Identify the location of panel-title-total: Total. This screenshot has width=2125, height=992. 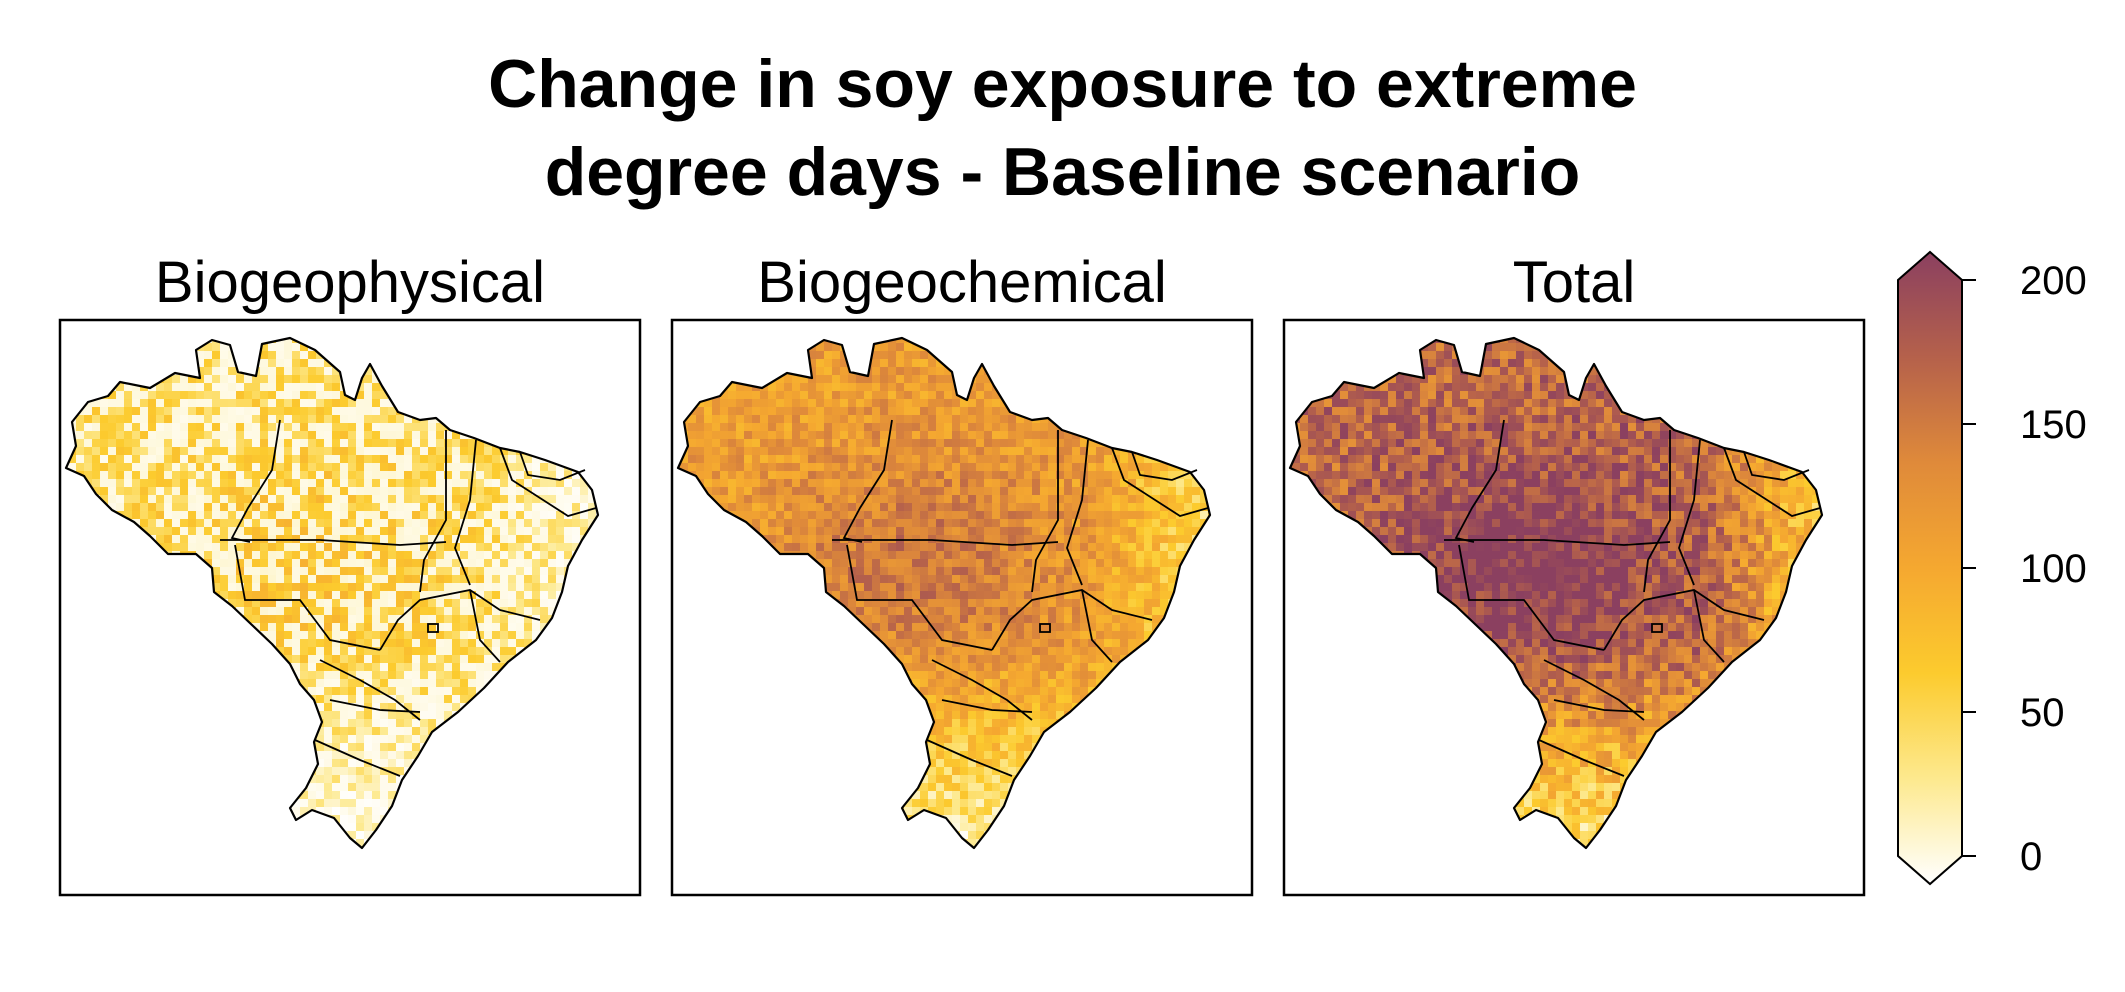
(1574, 282).